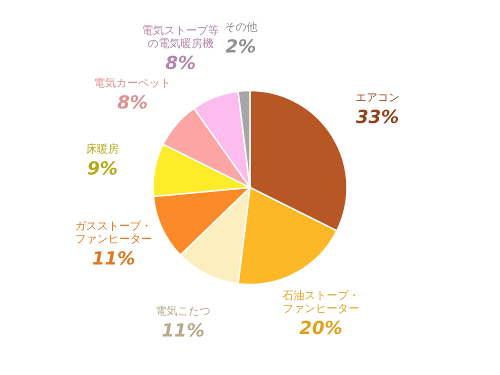  What do you see at coordinates (241, 27) in the screenshot?
I see `slice-label: その他` at bounding box center [241, 27].